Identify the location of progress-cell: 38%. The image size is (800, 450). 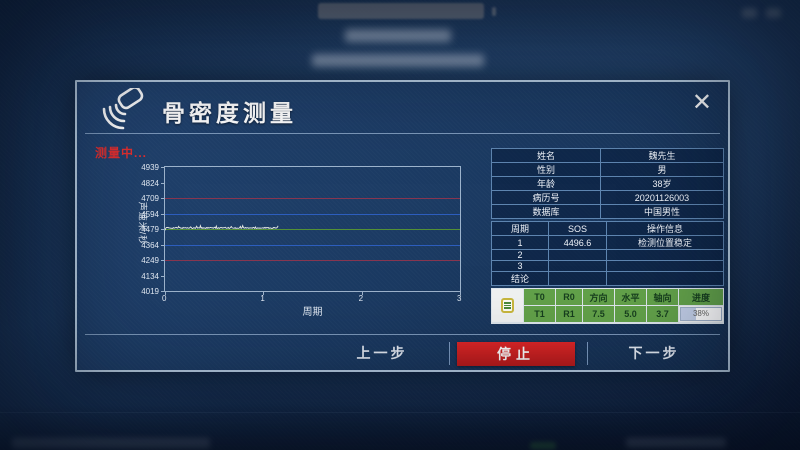
(701, 314).